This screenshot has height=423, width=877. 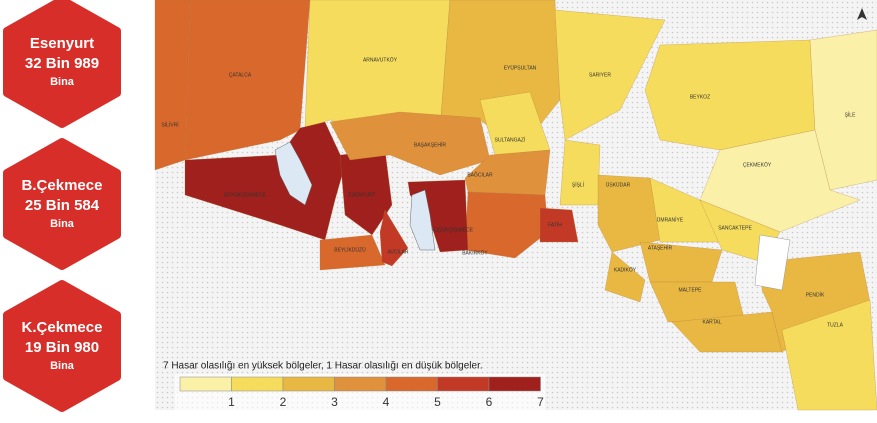 What do you see at coordinates (555, 224) in the screenshot?
I see `district-label: FATİH` at bounding box center [555, 224].